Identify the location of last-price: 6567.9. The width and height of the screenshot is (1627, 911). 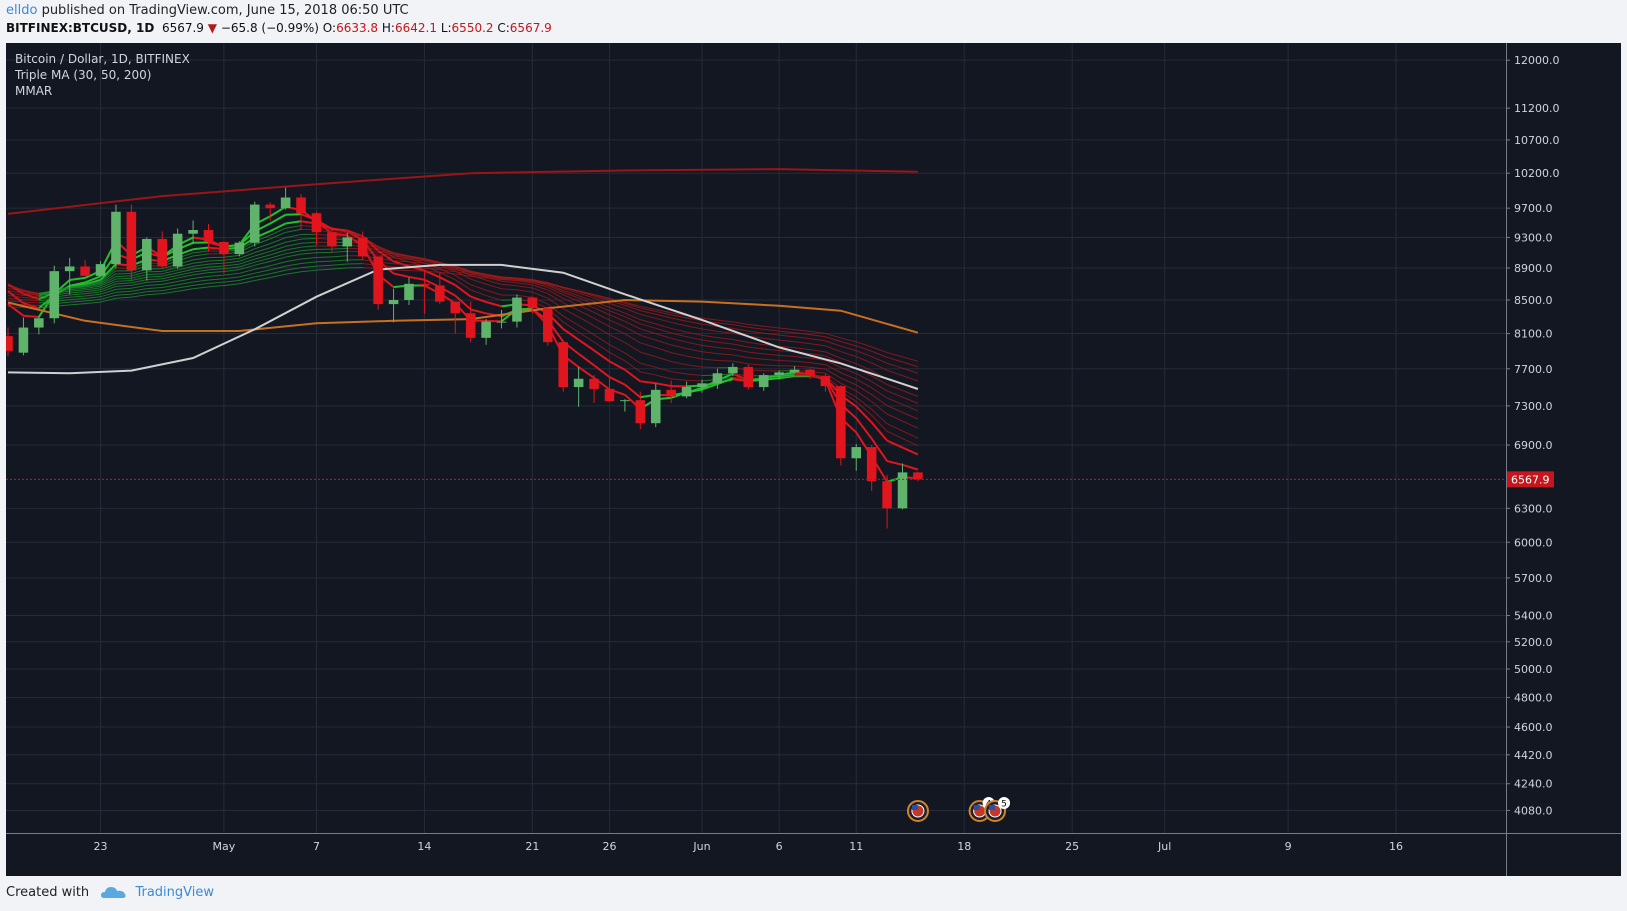
(182, 28).